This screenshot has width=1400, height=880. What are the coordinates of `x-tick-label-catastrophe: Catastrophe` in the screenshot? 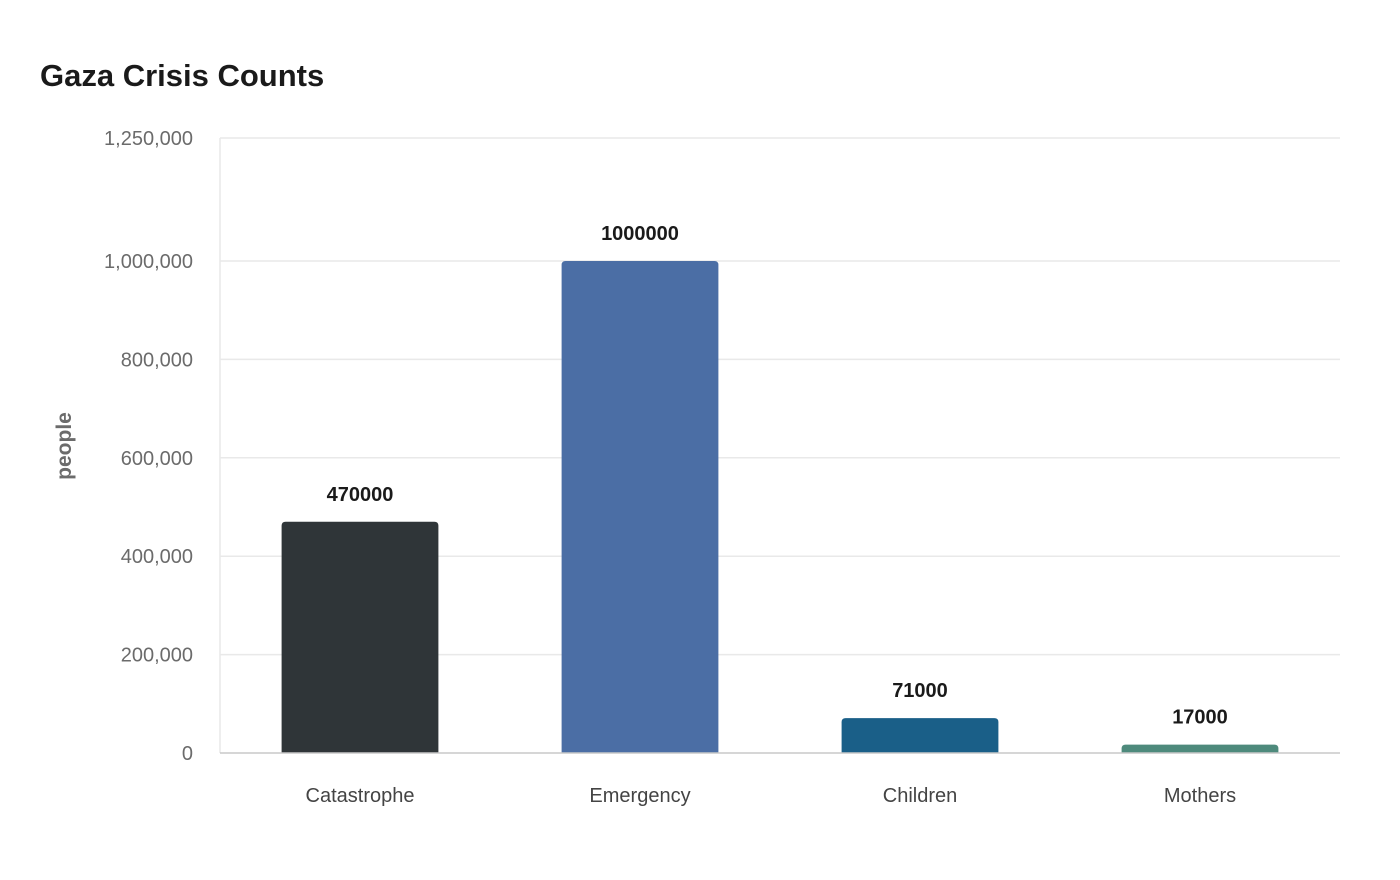 It's located at (360, 796).